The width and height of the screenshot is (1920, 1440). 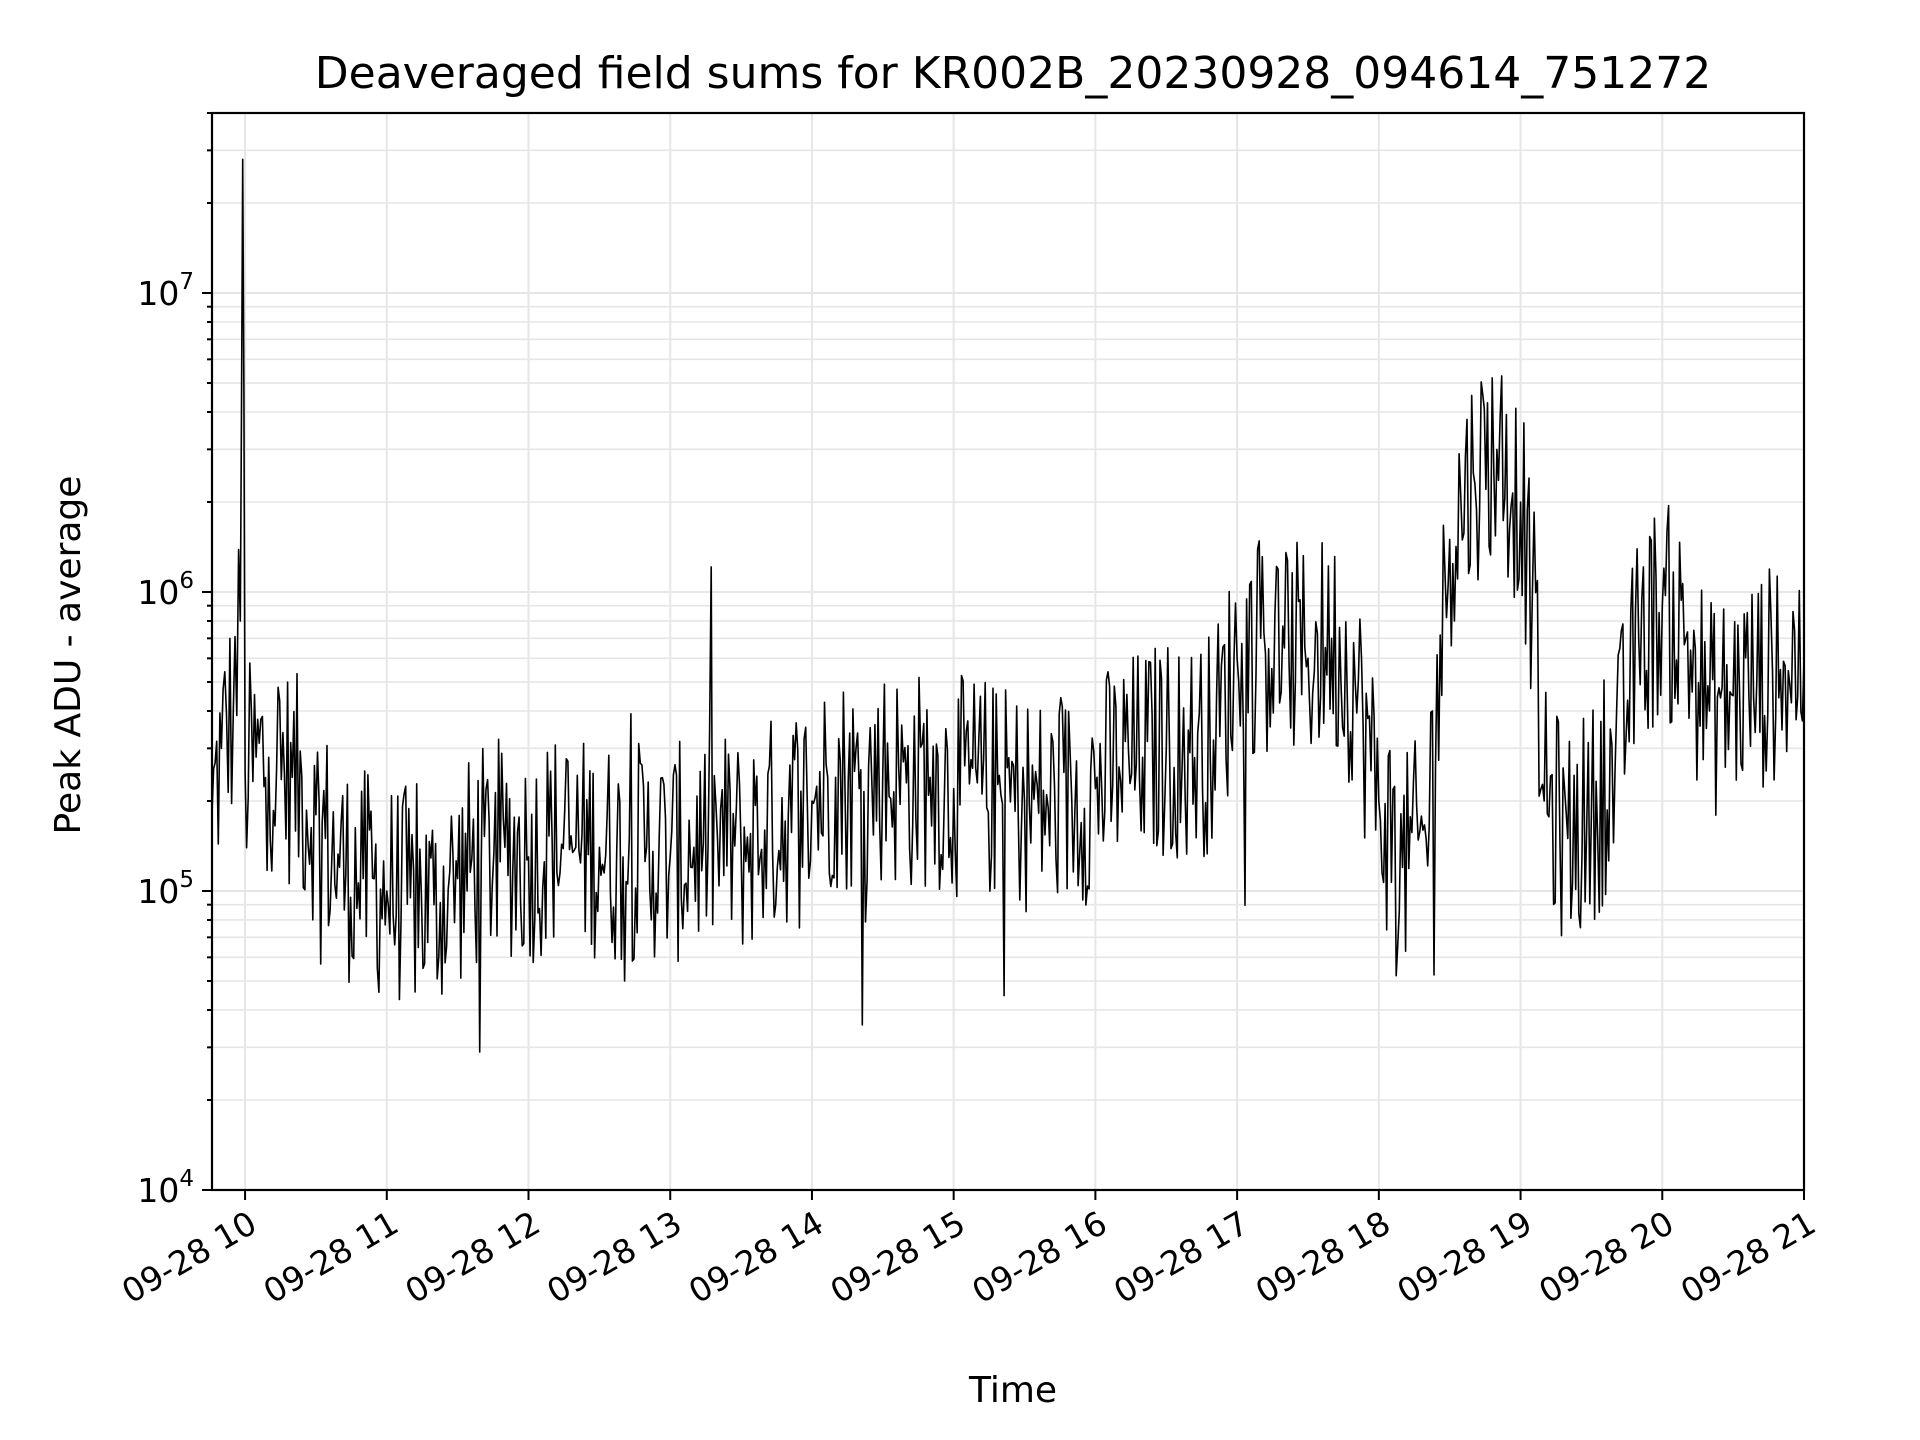 What do you see at coordinates (186, 1179) in the screenshot?
I see `y-tick-exponent: 4` at bounding box center [186, 1179].